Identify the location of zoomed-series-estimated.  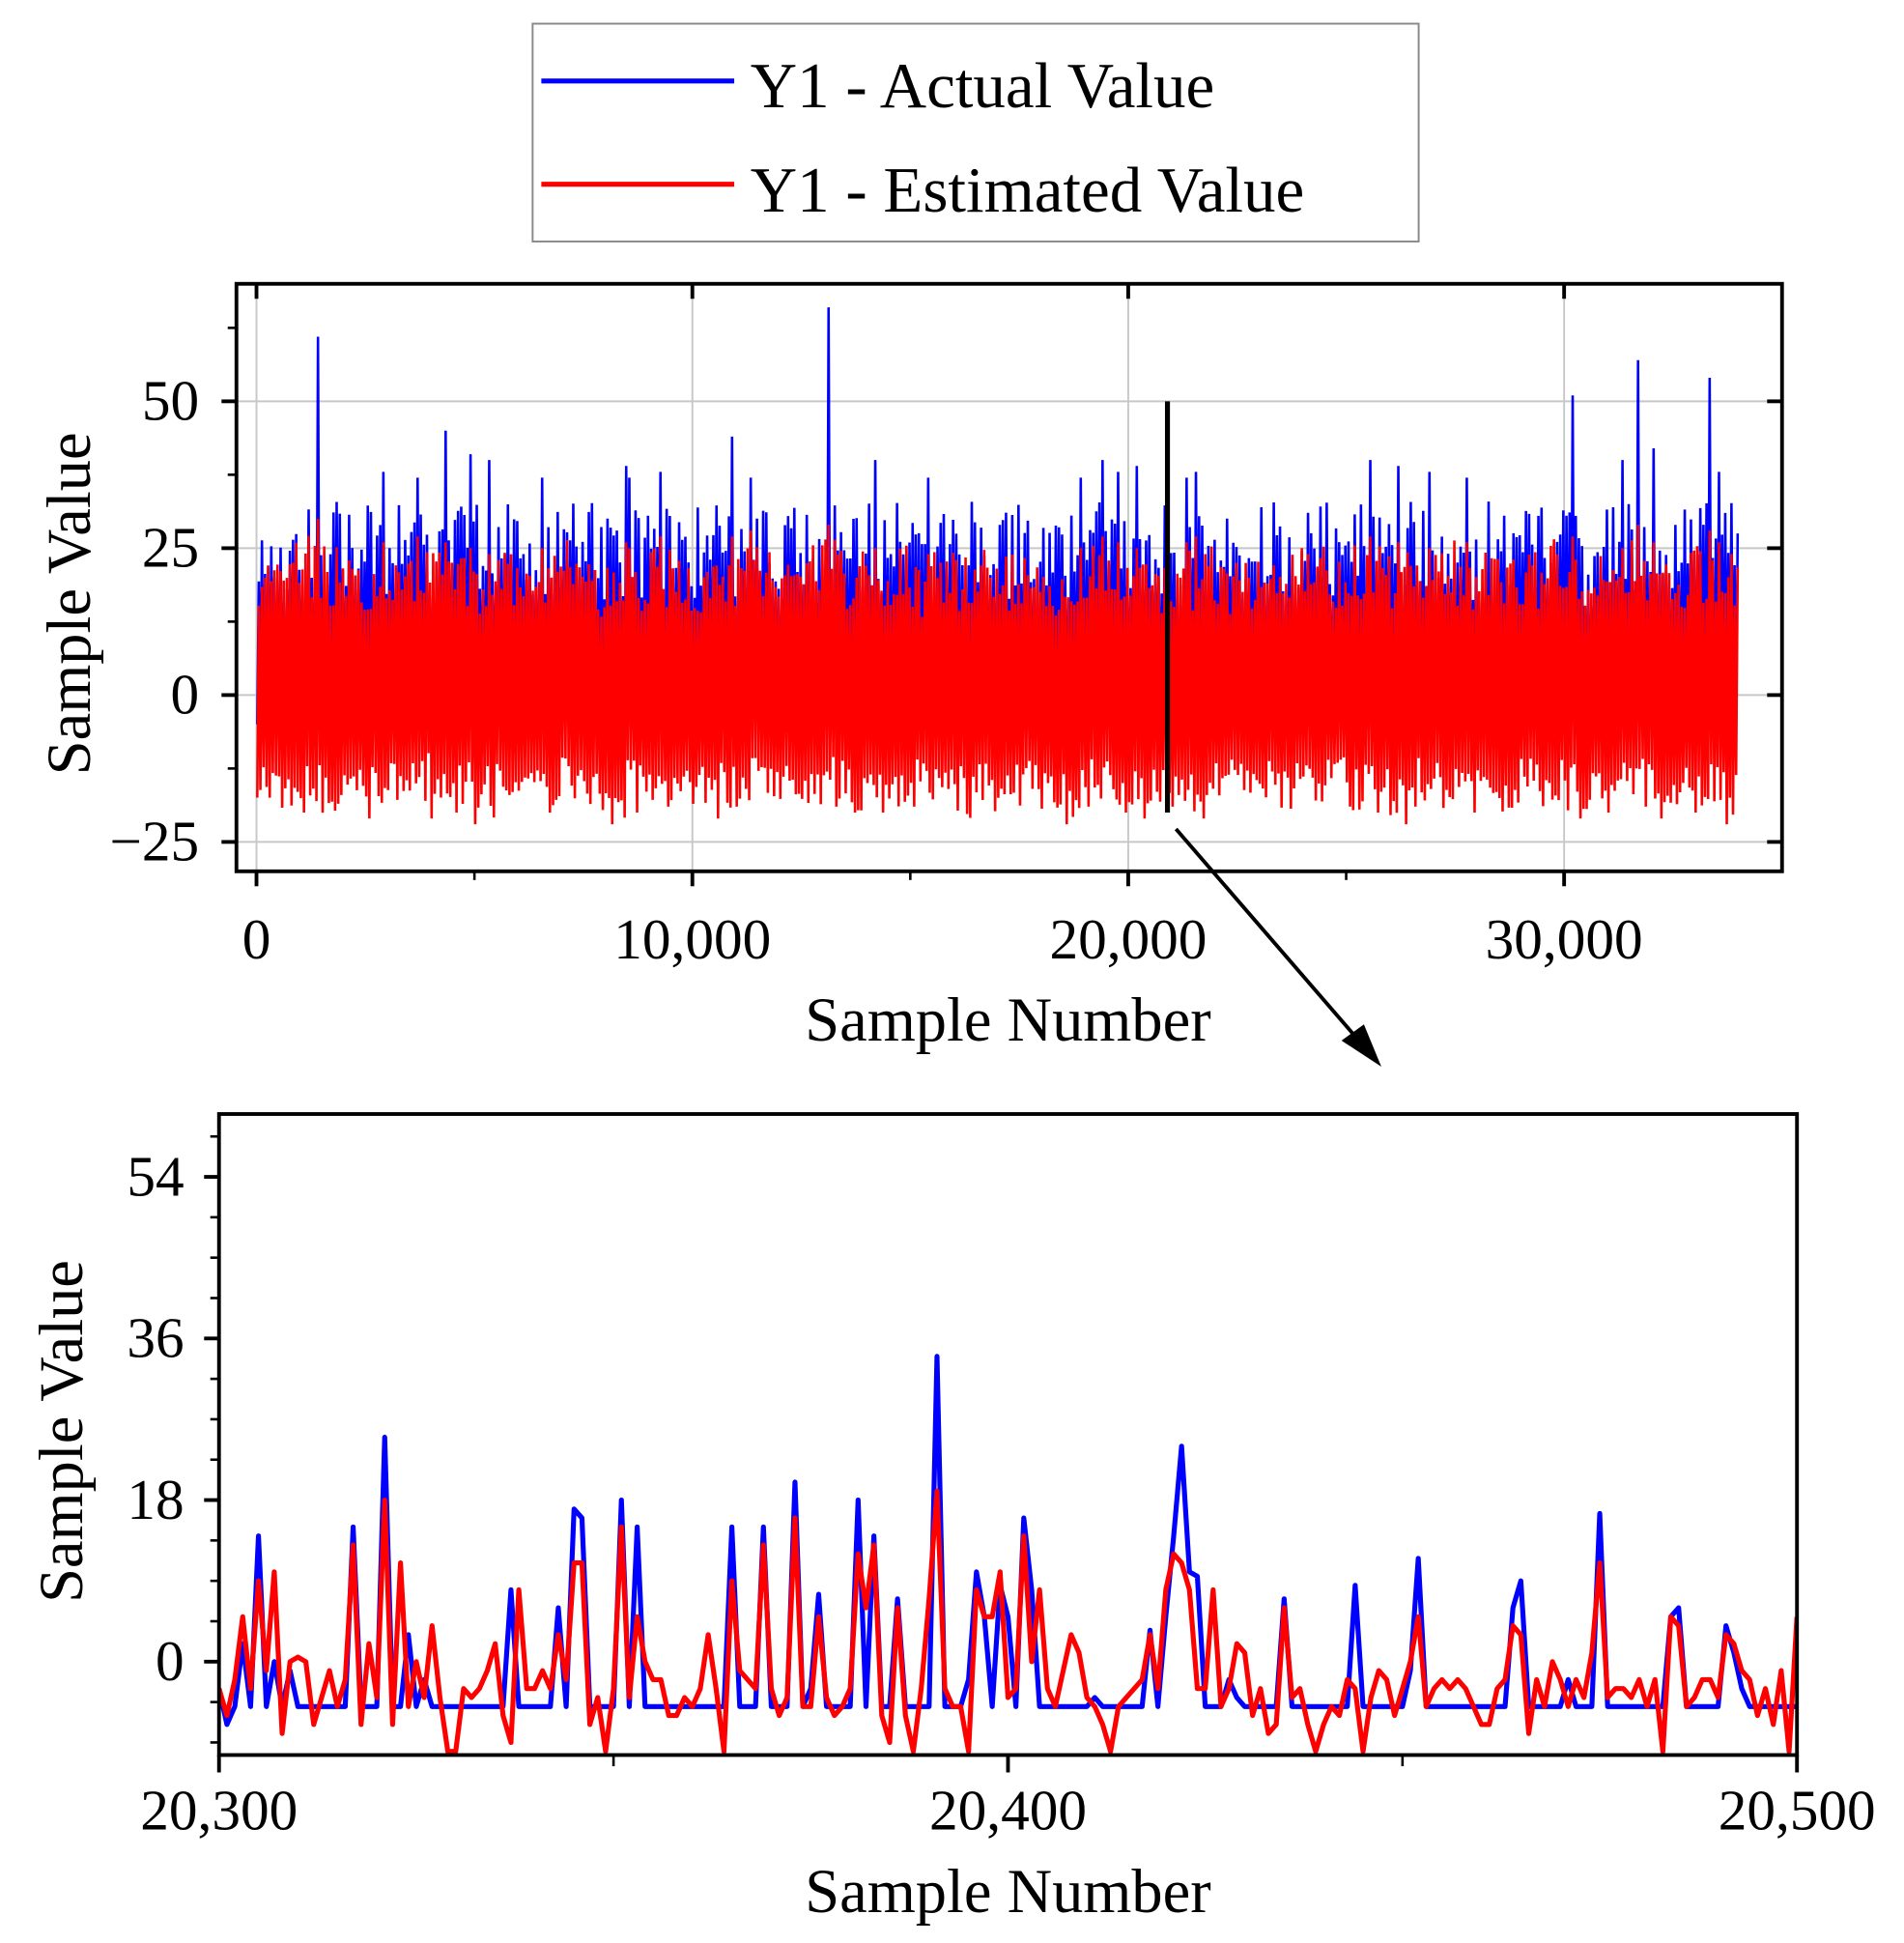
(1008, 1621).